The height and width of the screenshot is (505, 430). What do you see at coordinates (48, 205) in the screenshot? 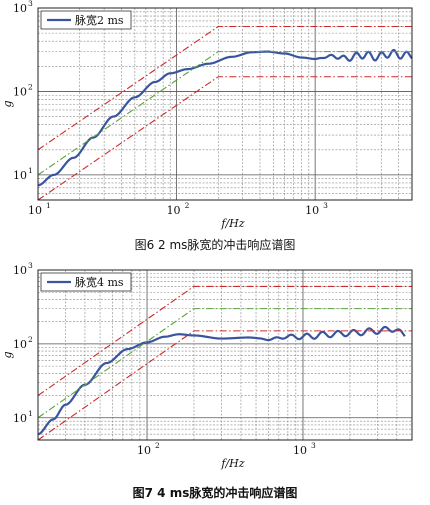
I see `x-tick-exponent: 1` at bounding box center [48, 205].